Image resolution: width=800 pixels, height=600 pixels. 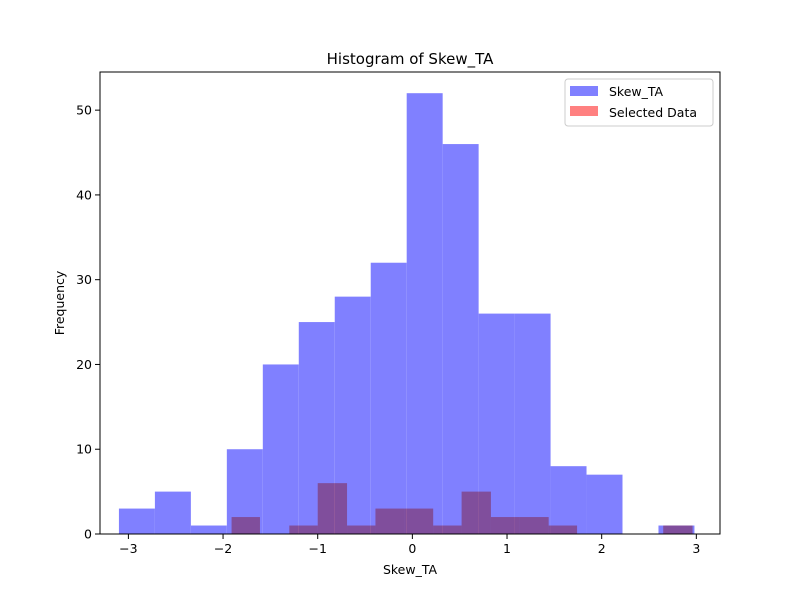 I want to click on x-axis-label: Skew_TA, so click(x=410, y=569).